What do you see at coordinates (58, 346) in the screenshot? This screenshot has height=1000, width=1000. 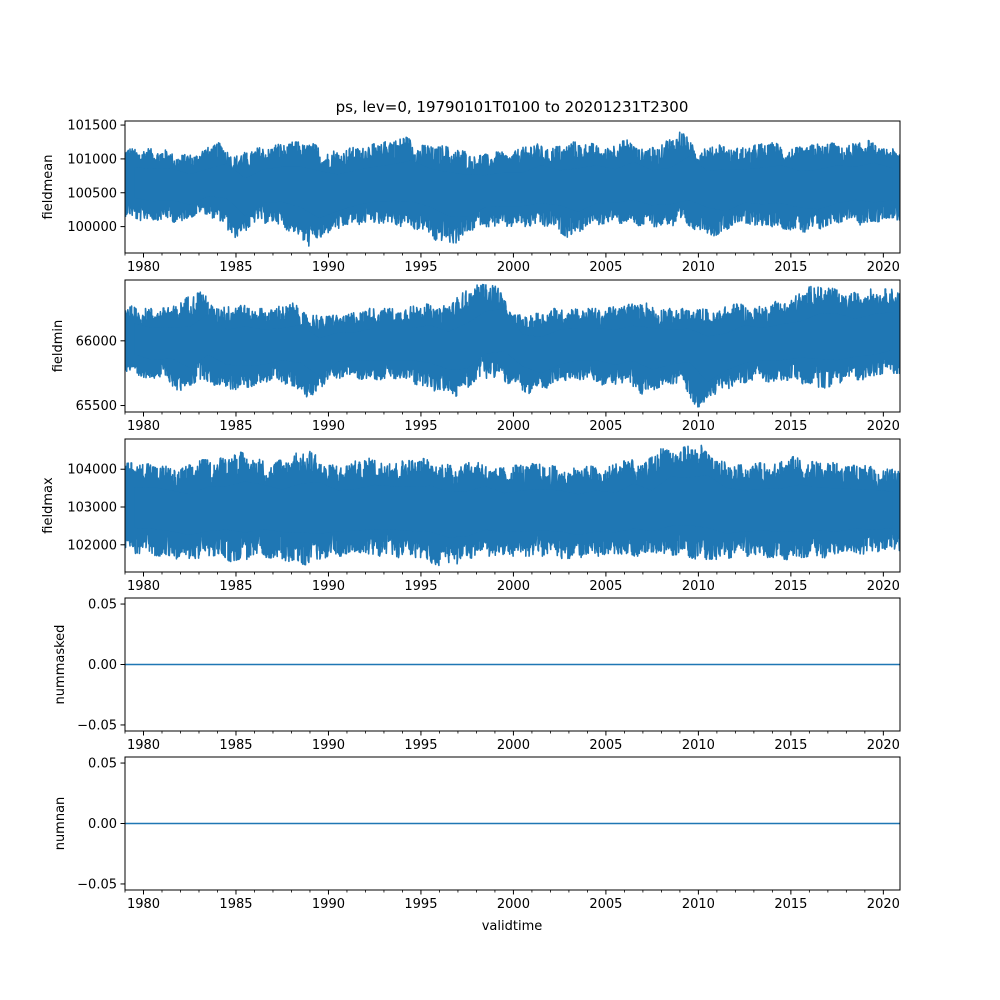 I see `y-axis-label-fieldmin: fieldmin` at bounding box center [58, 346].